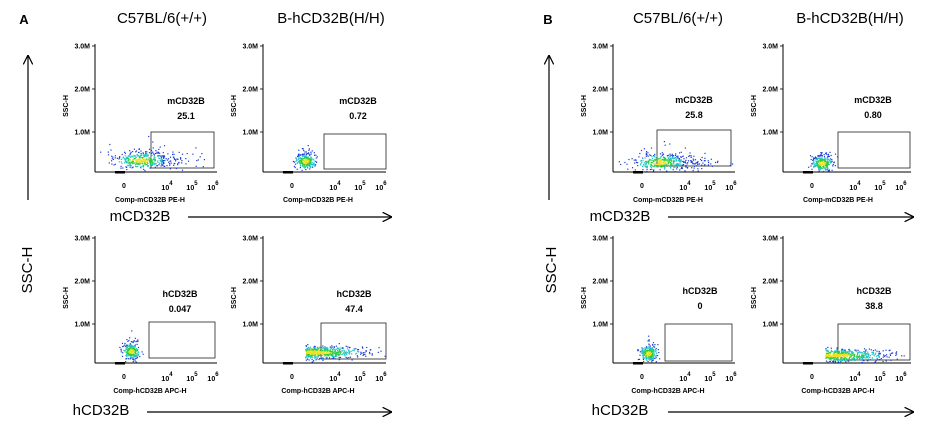 Image resolution: width=931 pixels, height=429 pixels. Describe the element at coordinates (770, 325) in the screenshot. I see `y-tick-label: 1.0M` at that location.